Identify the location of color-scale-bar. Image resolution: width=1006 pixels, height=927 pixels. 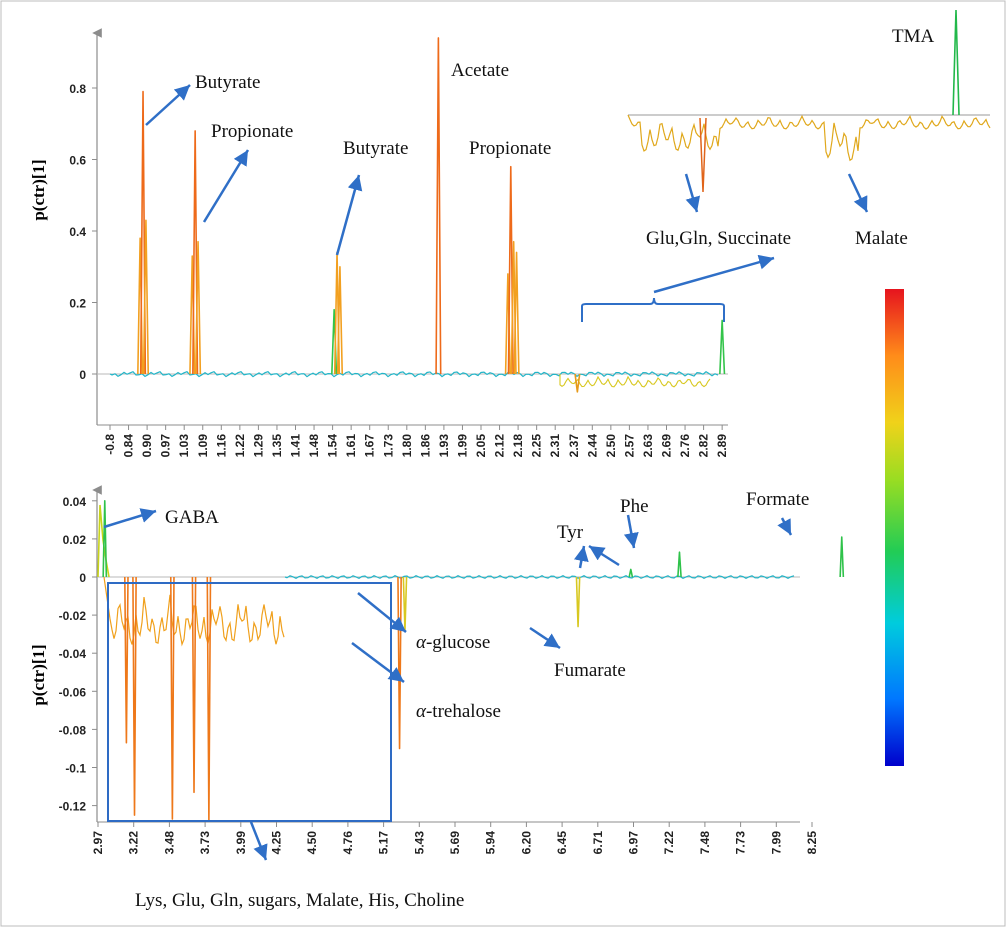
(894, 527).